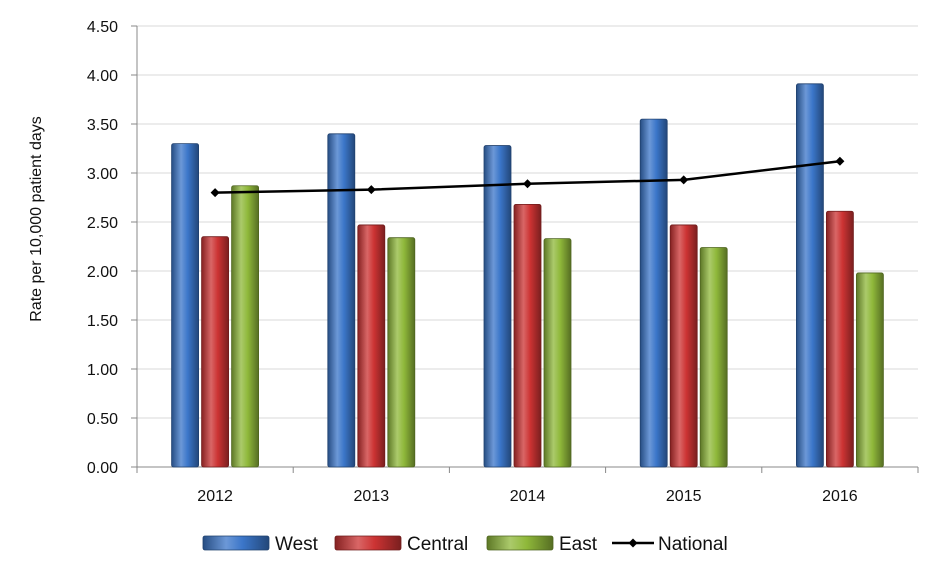  Describe the element at coordinates (810, 275) in the screenshot. I see `bar-west-2016` at that location.